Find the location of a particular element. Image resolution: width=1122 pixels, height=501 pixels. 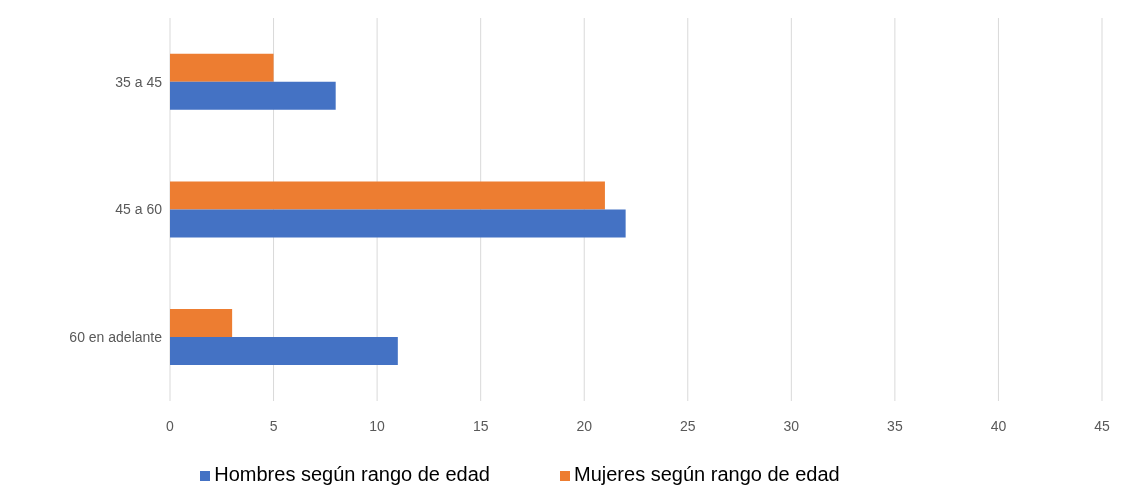

x-tick-label: 5 is located at coordinates (273, 425).